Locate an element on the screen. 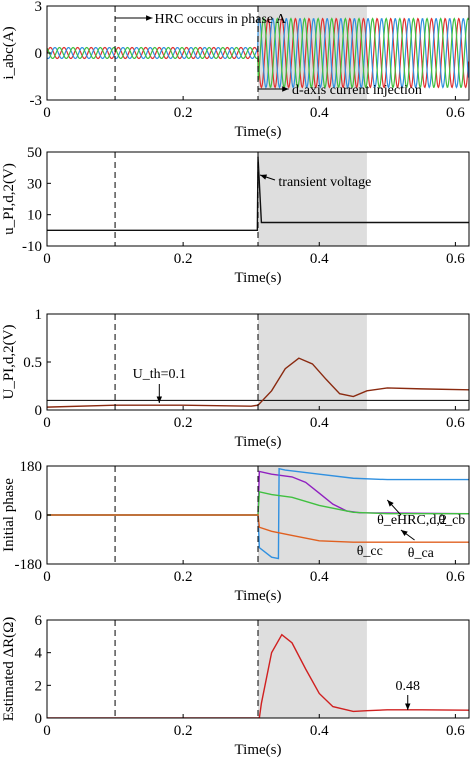  annotation-text: θ_ca is located at coordinates (421, 553).